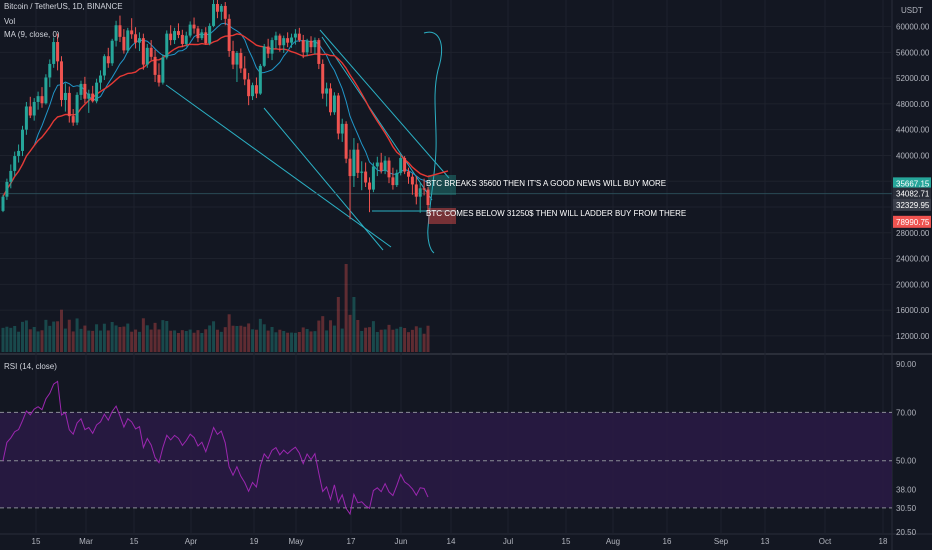 Image resolution: width=932 pixels, height=550 pixels. What do you see at coordinates (401, 541) in the screenshot?
I see `time-tick-label: Jun` at bounding box center [401, 541].